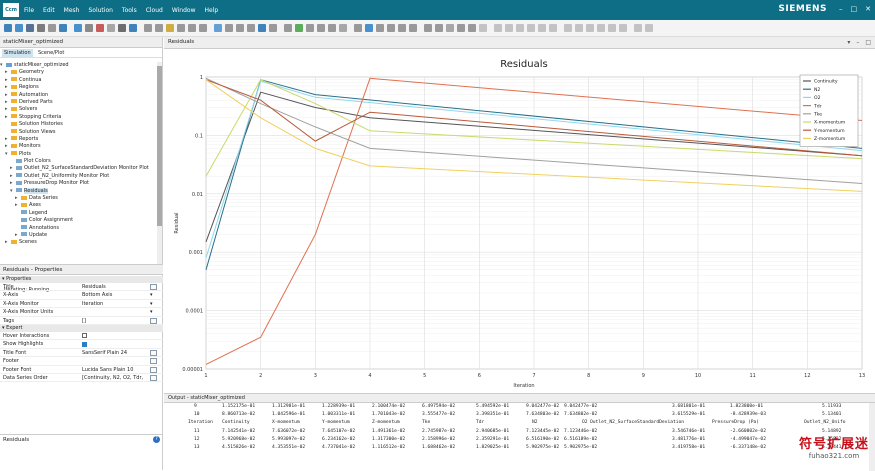 The image size is (875, 471). What do you see at coordinates (81, 279) in the screenshot?
I see `properties-section: ▾ Properties` at bounding box center [81, 279].